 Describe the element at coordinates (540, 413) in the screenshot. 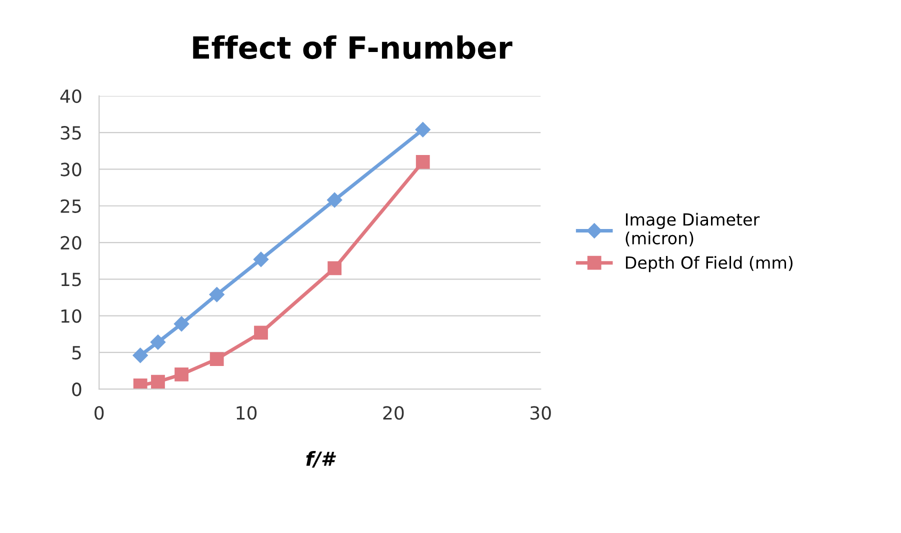

I see `x-tick-label: 30` at that location.